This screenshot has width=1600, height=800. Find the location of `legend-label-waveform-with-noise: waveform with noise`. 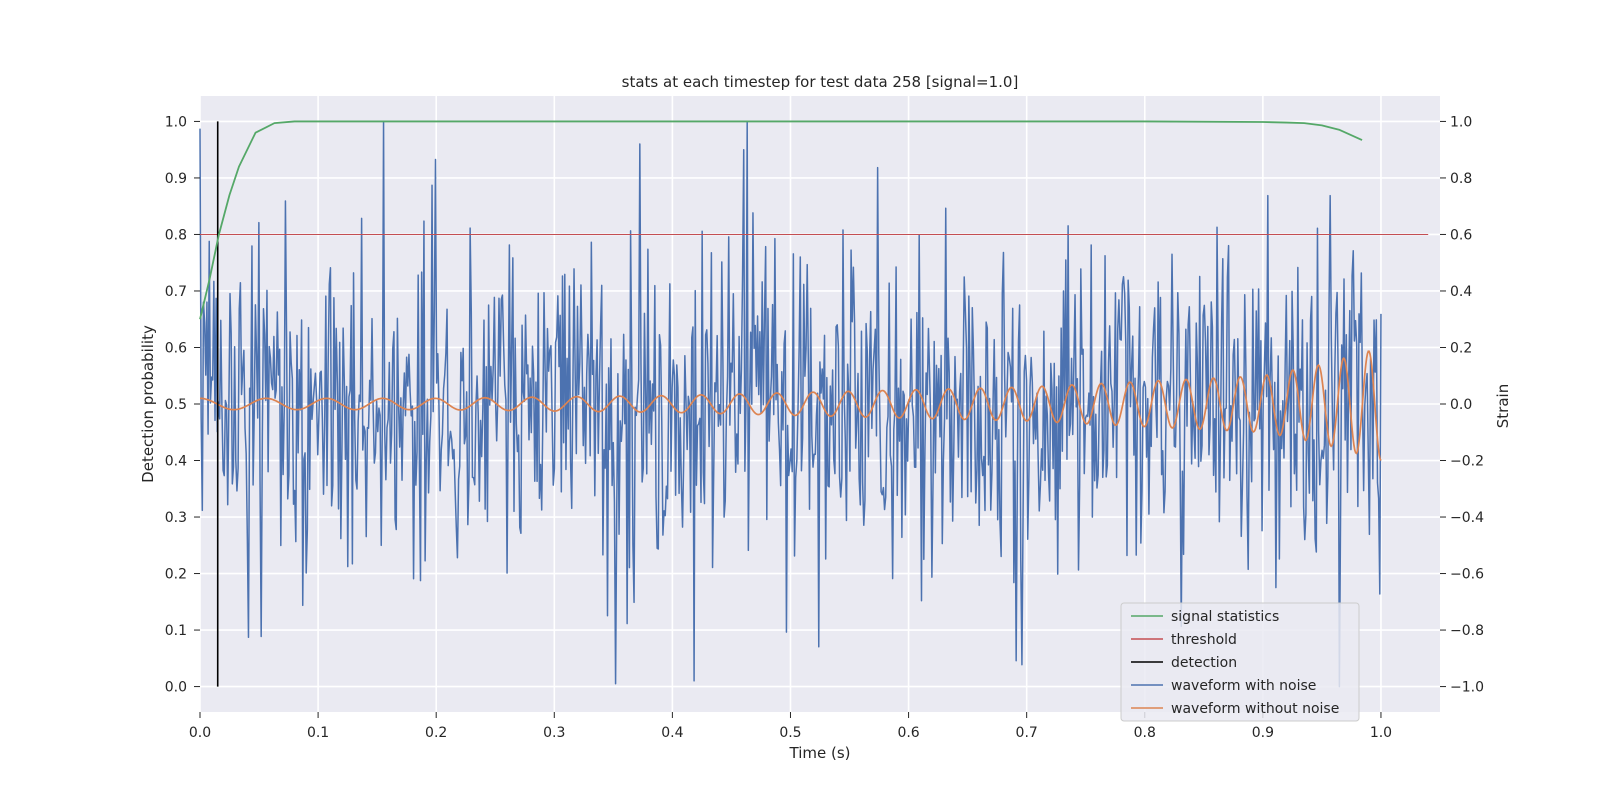

legend-label-waveform-with-noise: waveform with noise is located at coordinates (1243, 686).